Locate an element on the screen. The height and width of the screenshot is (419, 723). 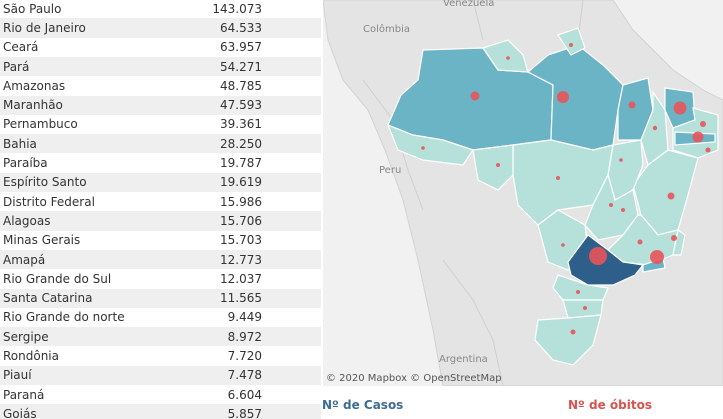
death-marker-paraiba is located at coordinates (703, 124).